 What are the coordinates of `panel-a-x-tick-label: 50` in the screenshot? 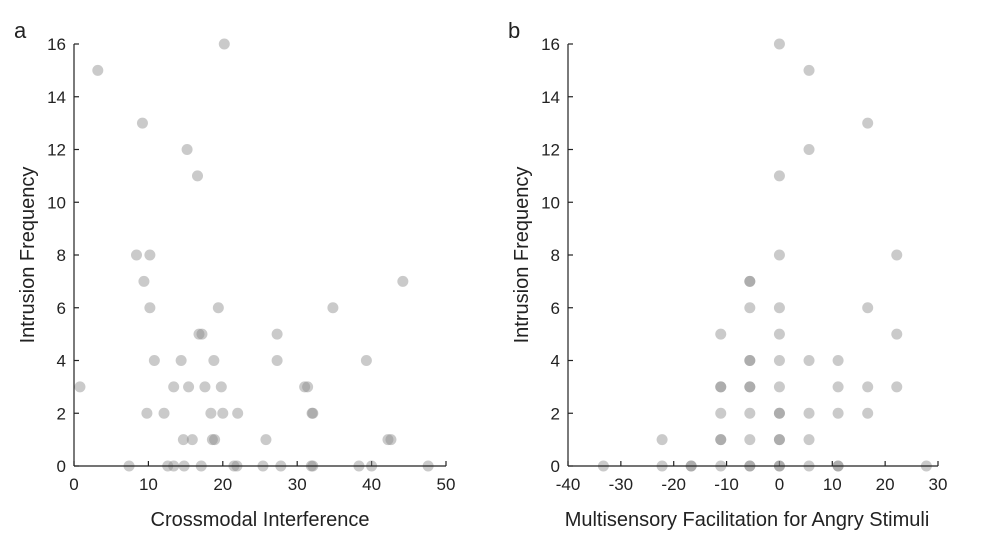 It's located at (446, 484).